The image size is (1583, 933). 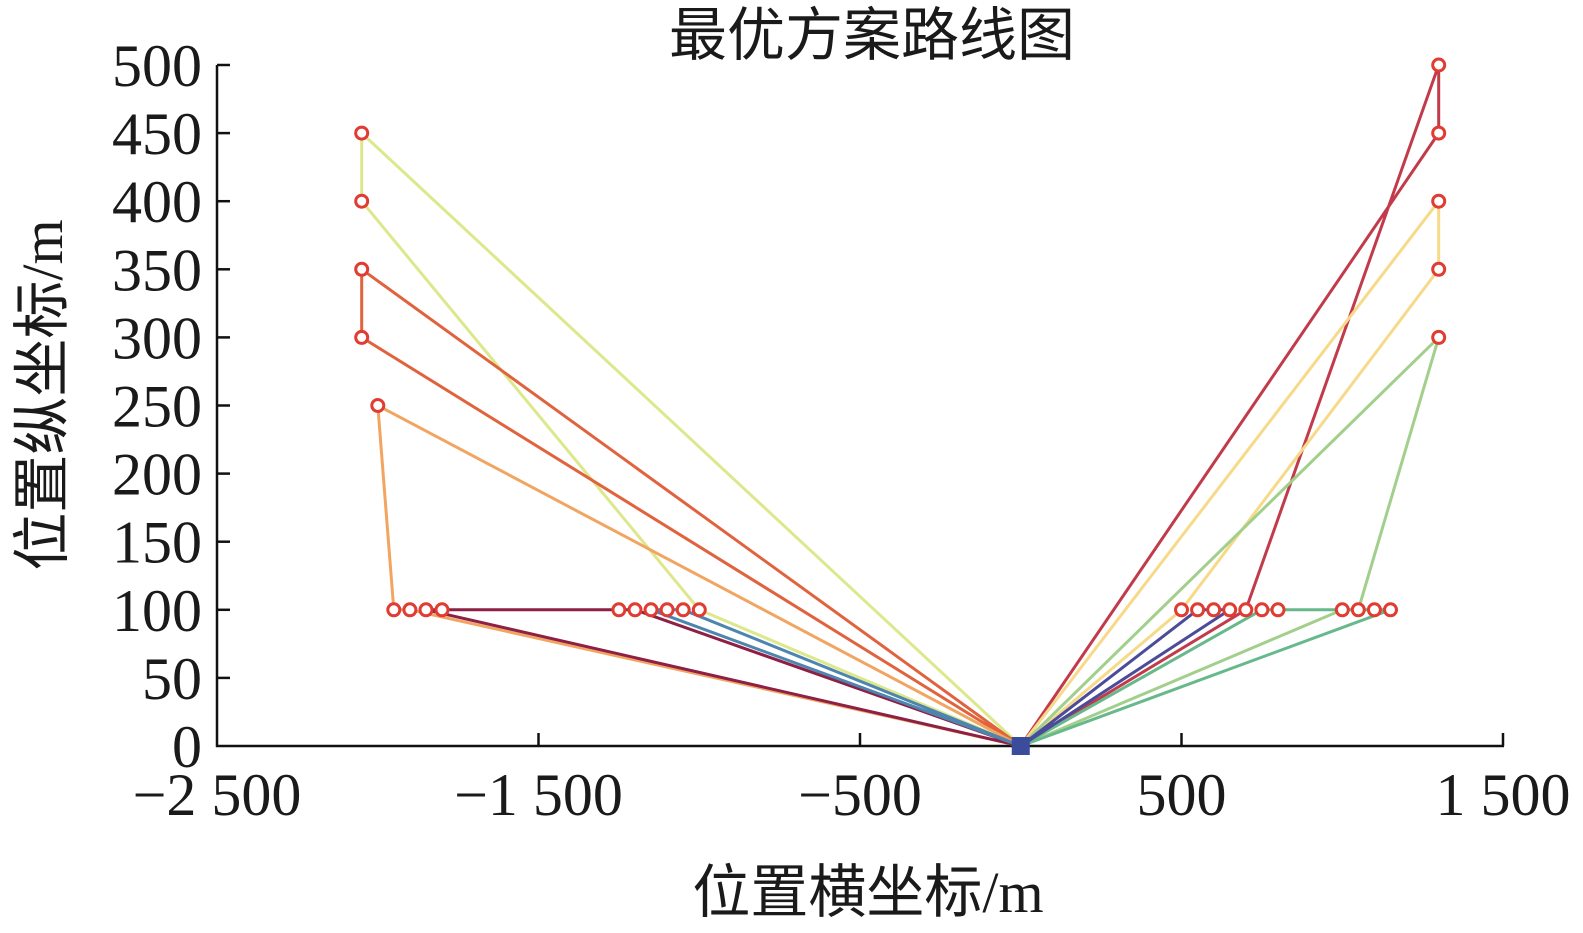 I want to click on x-tick-label: −2 500, so click(x=217, y=795).